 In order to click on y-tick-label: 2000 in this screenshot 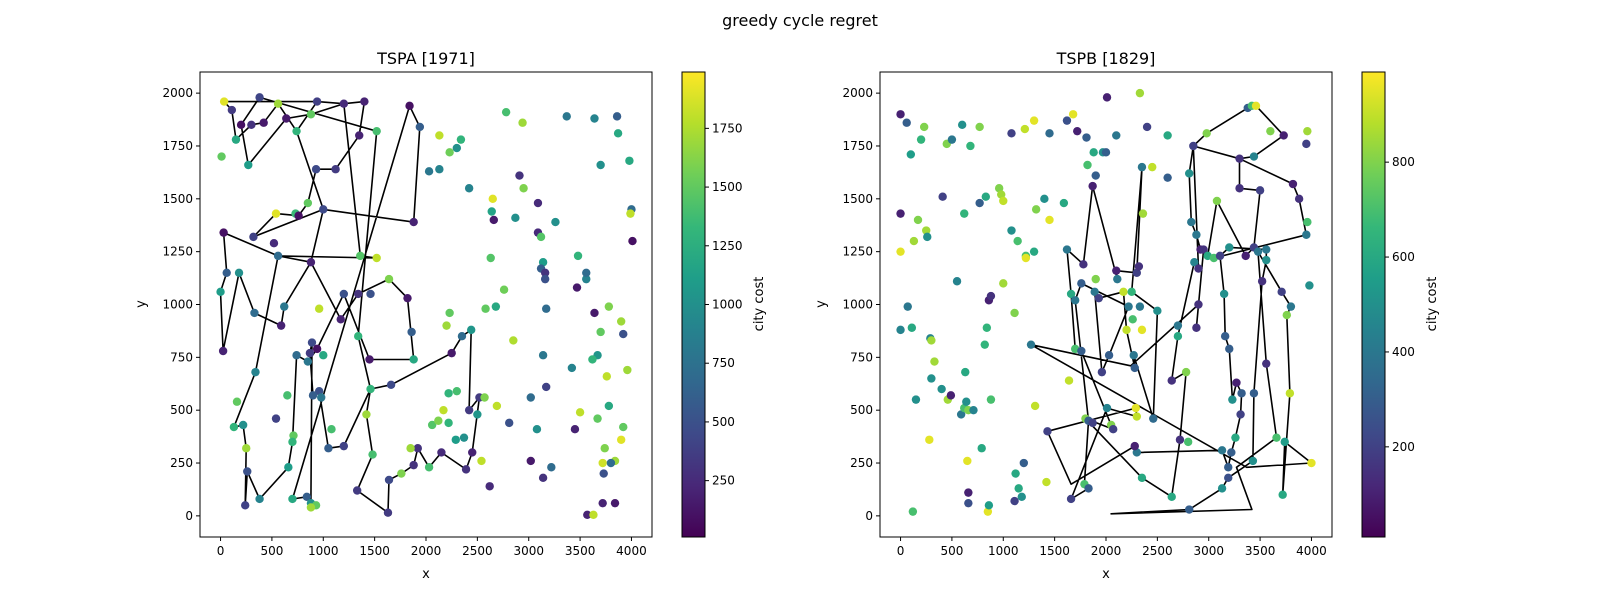, I will do `click(857, 93)`.